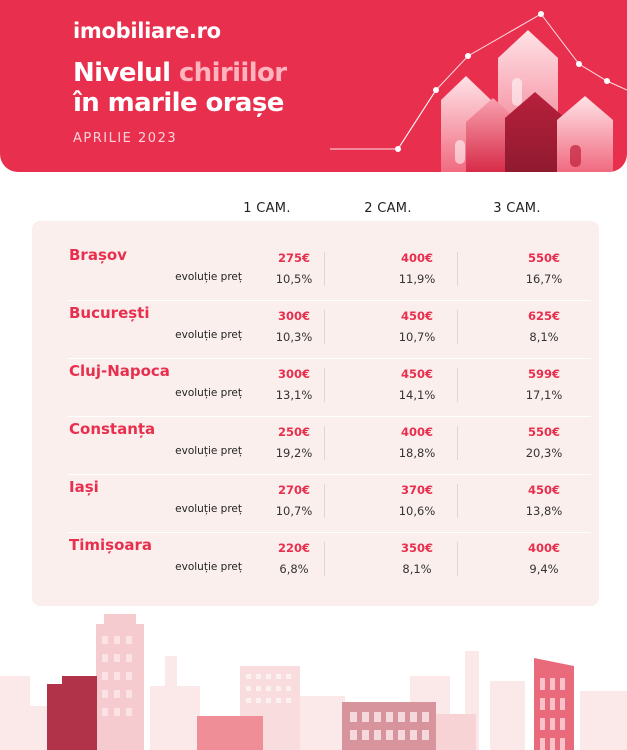 This screenshot has height=750, width=627. I want to click on city-name: Iași, so click(84, 487).